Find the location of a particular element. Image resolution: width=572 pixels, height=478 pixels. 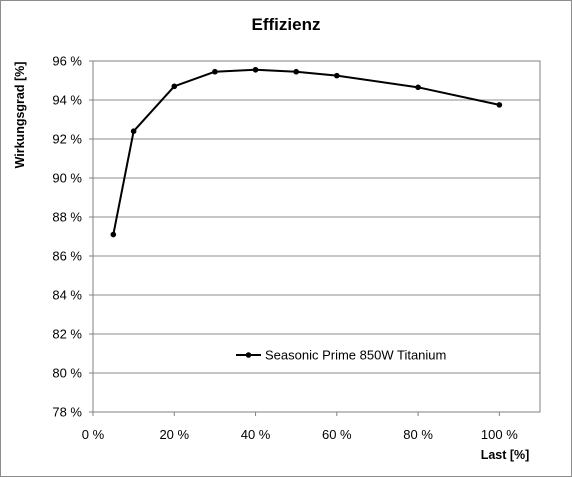

y-tick-label: 90 % is located at coordinates (67, 178).